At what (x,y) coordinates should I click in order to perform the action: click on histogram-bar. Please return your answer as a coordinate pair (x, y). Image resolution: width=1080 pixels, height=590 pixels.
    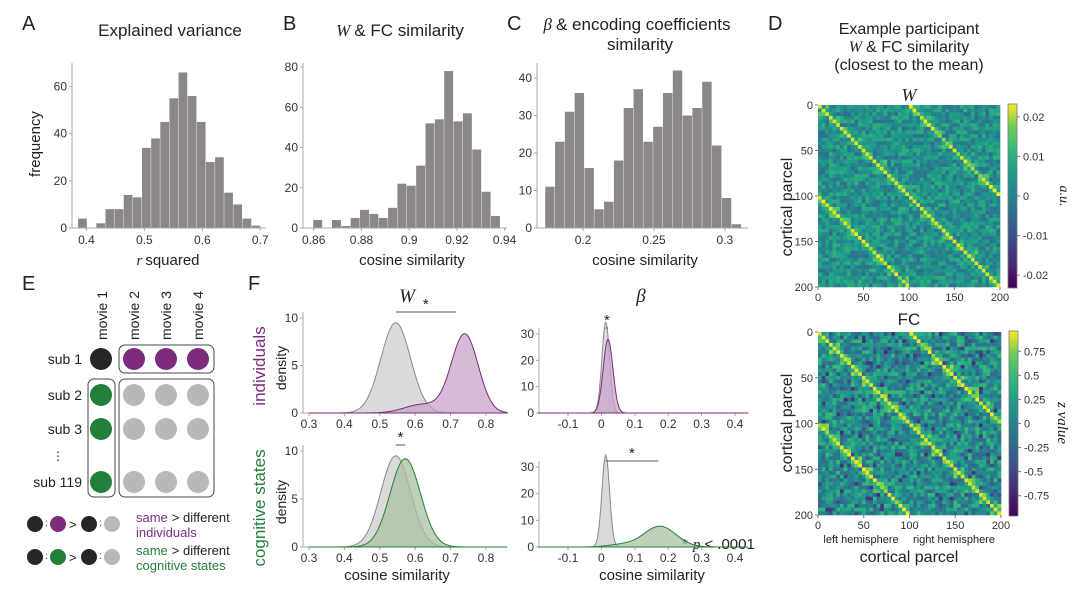
    Looking at the image, I should click on (569, 169).